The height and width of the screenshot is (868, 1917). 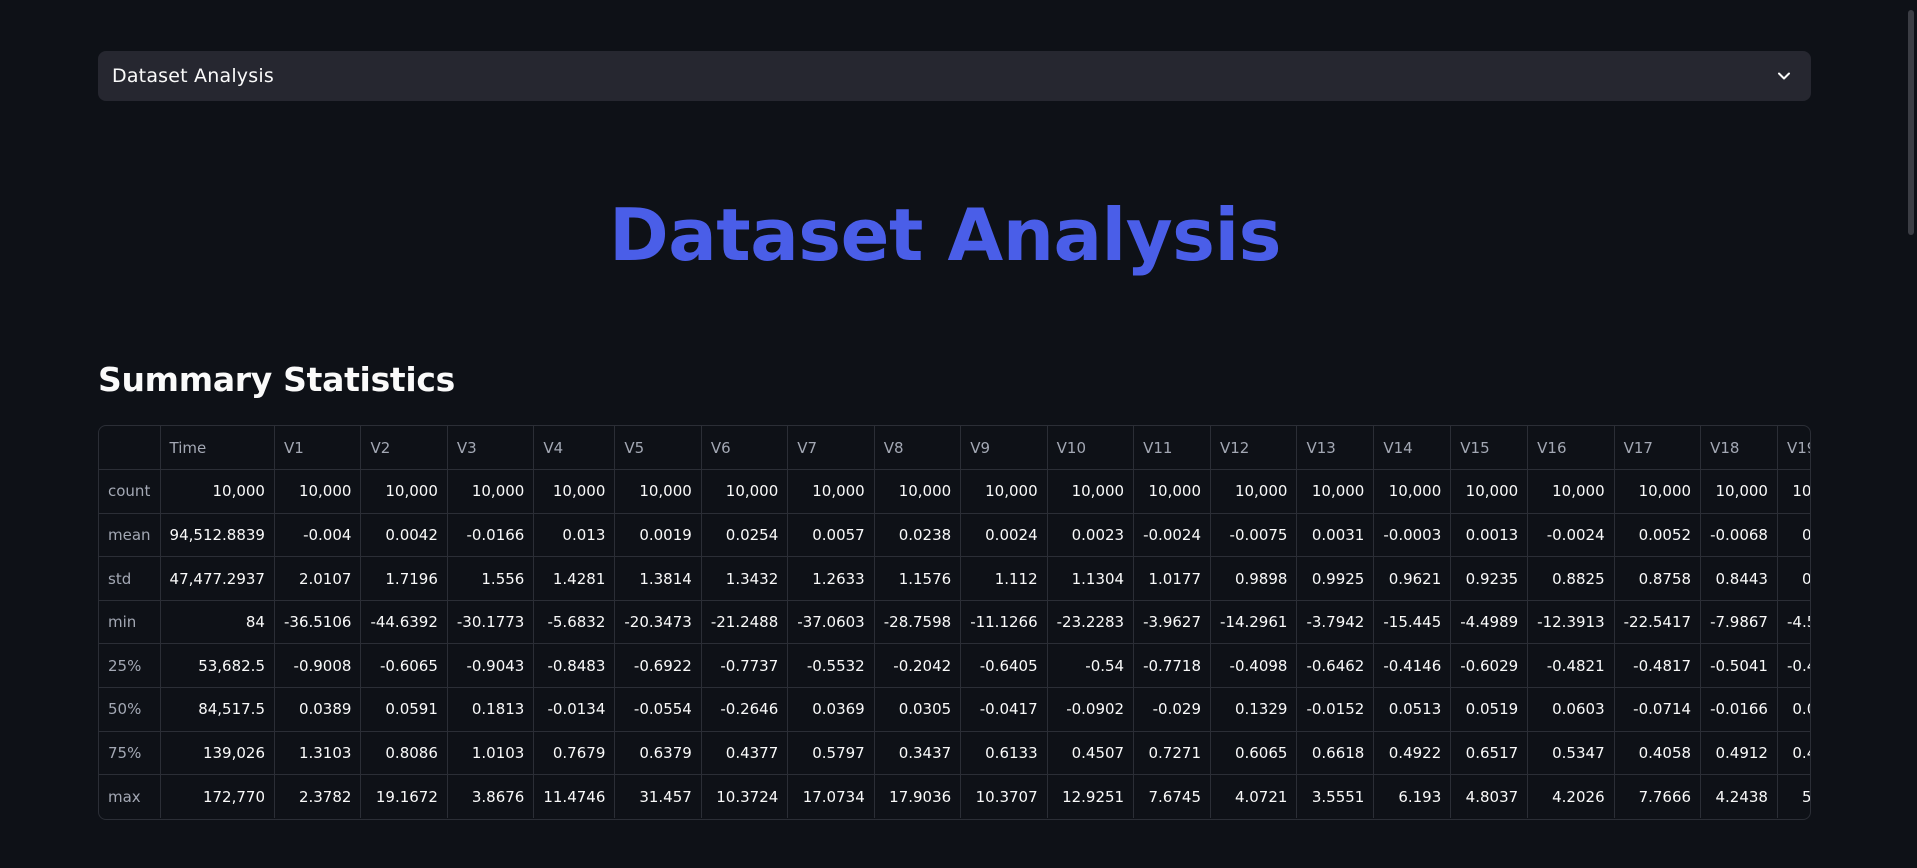 What do you see at coordinates (404, 709) in the screenshot?
I see `table-cell: 0.0591` at bounding box center [404, 709].